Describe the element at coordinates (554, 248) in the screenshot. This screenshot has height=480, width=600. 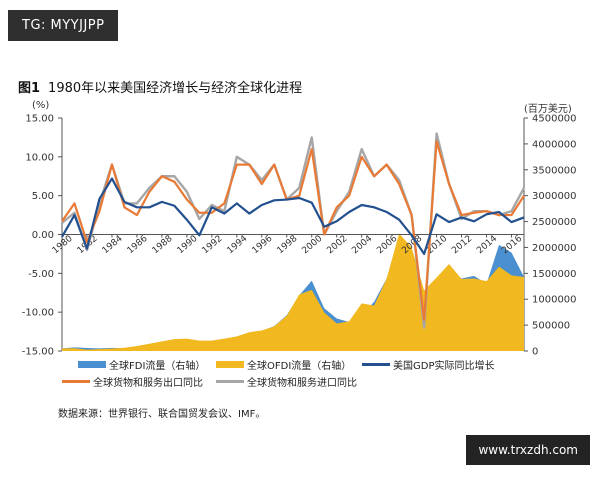
I see `right-axis-tick-label: 2000000` at that location.